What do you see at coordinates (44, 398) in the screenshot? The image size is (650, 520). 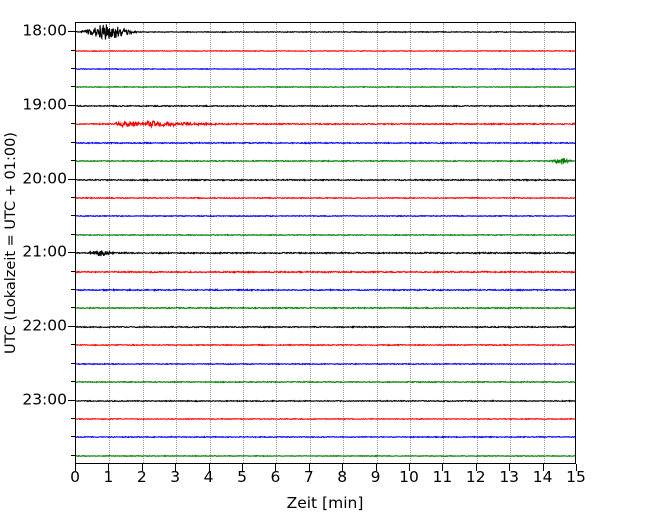 I see `y-tick-label: 23:00` at bounding box center [44, 398].